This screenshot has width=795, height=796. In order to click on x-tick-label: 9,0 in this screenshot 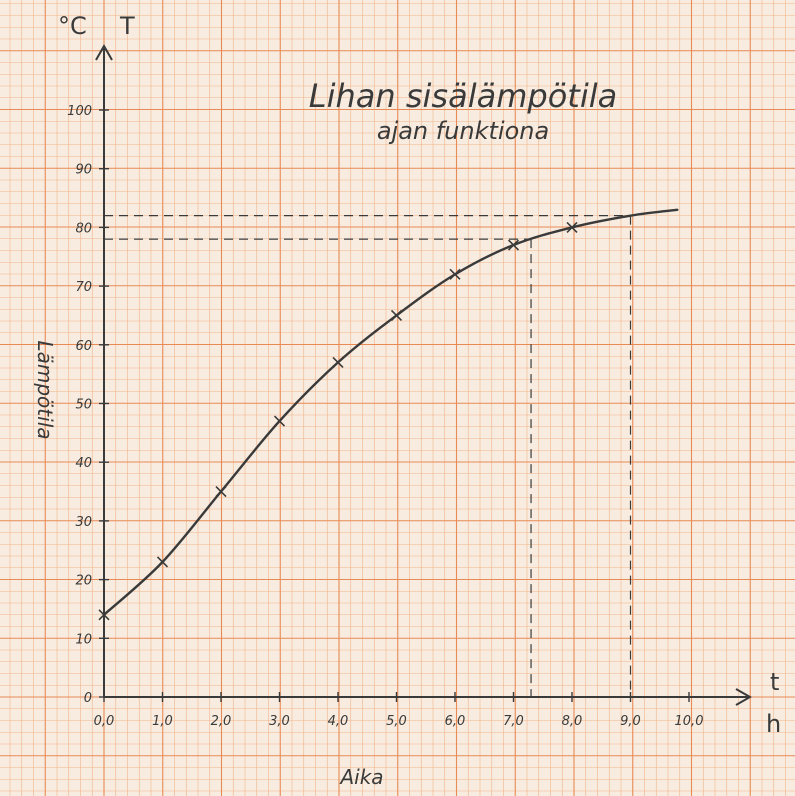, I will do `click(630, 721)`.